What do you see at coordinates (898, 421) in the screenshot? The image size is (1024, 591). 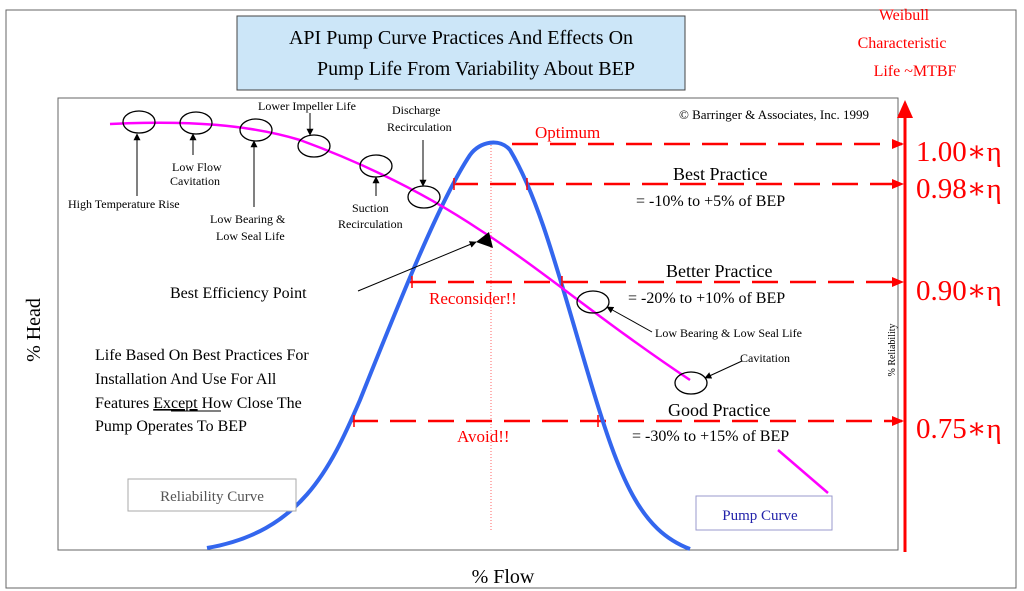 I see `level-arrow-good` at bounding box center [898, 421].